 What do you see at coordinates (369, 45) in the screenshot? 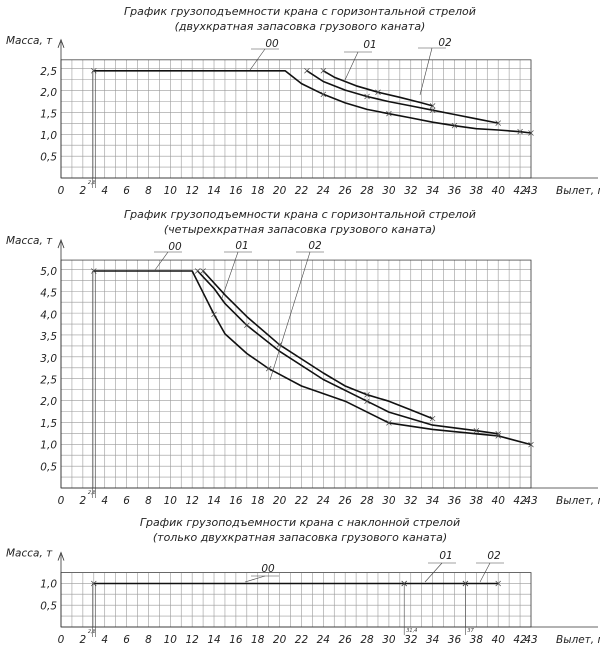
I see `series-label-01: 01` at bounding box center [369, 45].